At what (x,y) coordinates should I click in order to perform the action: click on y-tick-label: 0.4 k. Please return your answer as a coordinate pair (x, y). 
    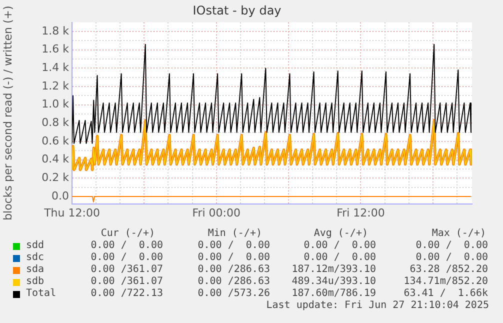
    Looking at the image, I should click on (56, 159).